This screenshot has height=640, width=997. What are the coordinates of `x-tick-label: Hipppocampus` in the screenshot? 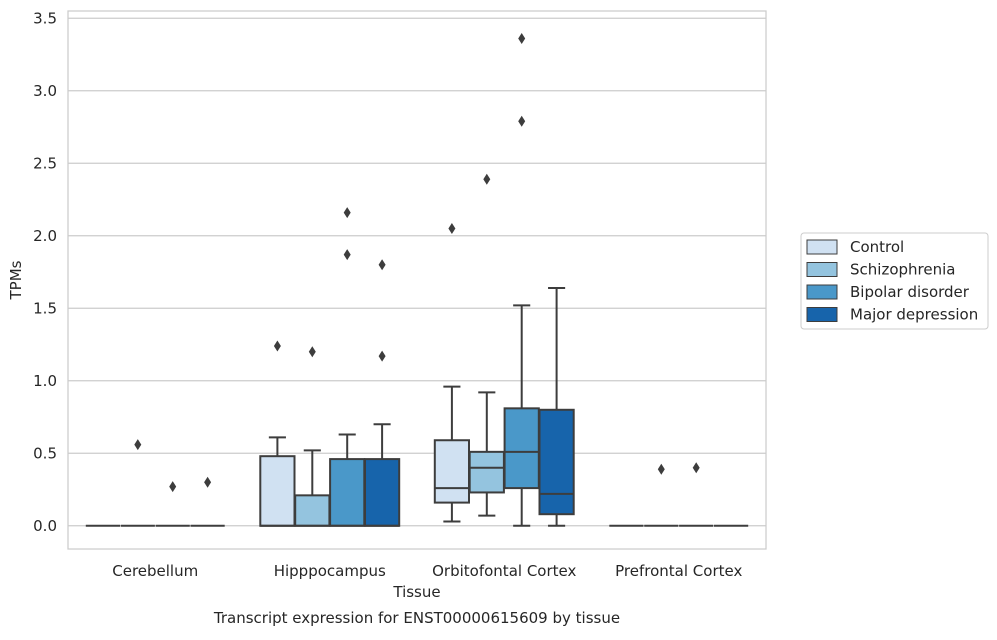 It's located at (330, 571).